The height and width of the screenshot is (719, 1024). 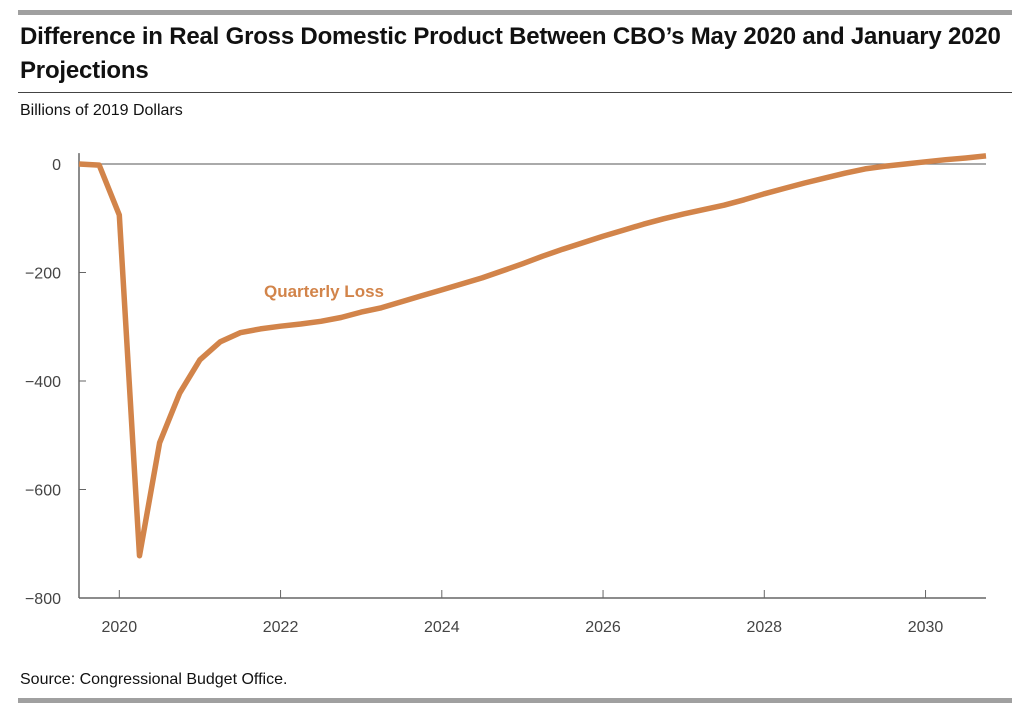 What do you see at coordinates (101, 110) in the screenshot?
I see `chart-subtitle: Billions of 2019 Dollars` at bounding box center [101, 110].